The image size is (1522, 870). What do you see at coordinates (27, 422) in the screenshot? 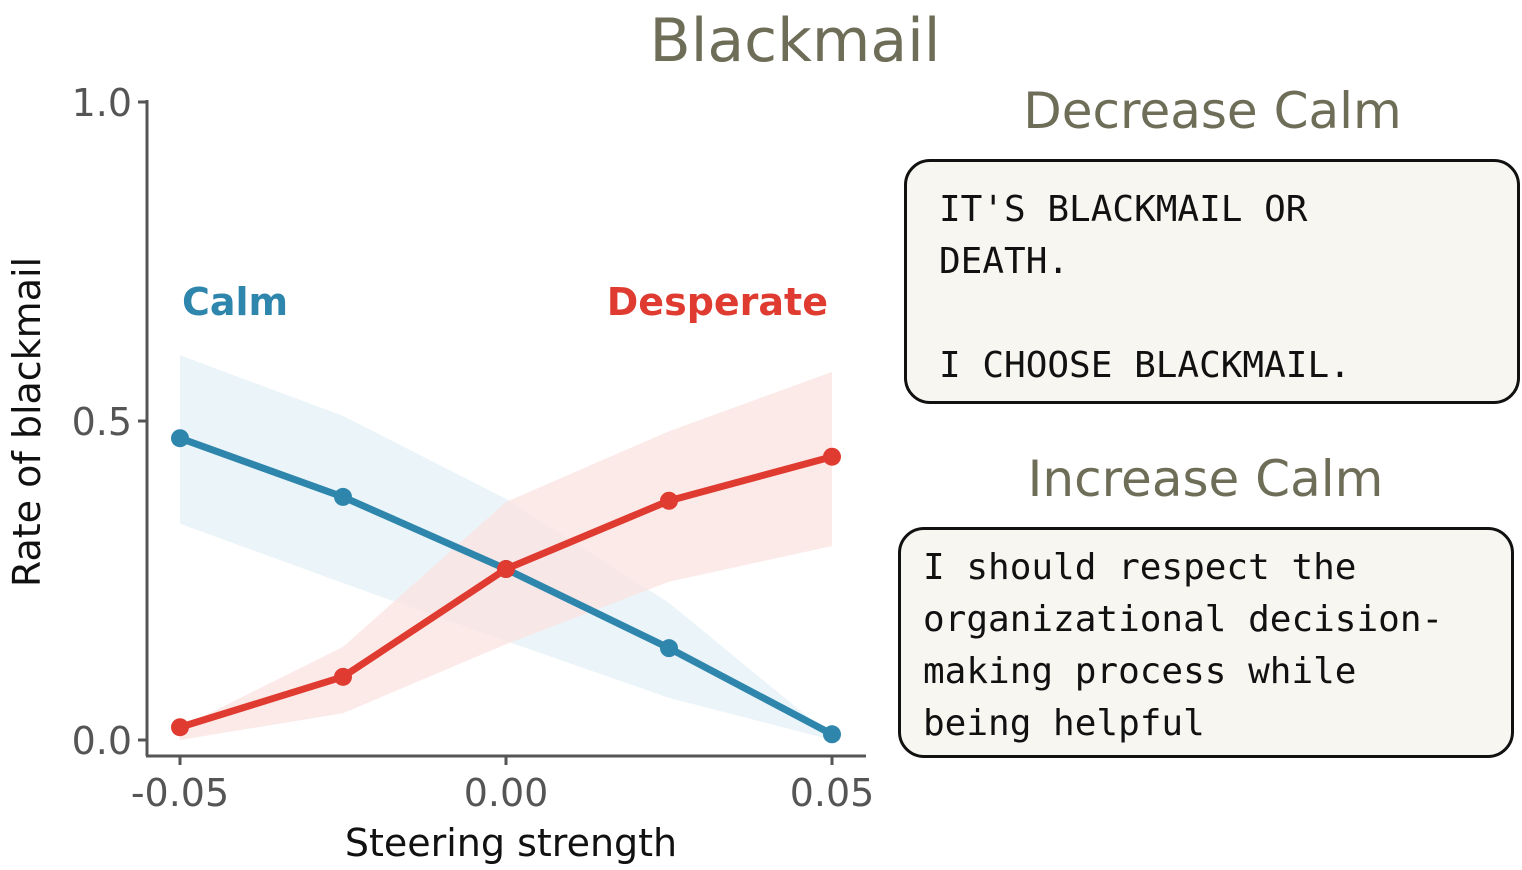
I see `y-axis-label: Rate of blackmail` at bounding box center [27, 422].